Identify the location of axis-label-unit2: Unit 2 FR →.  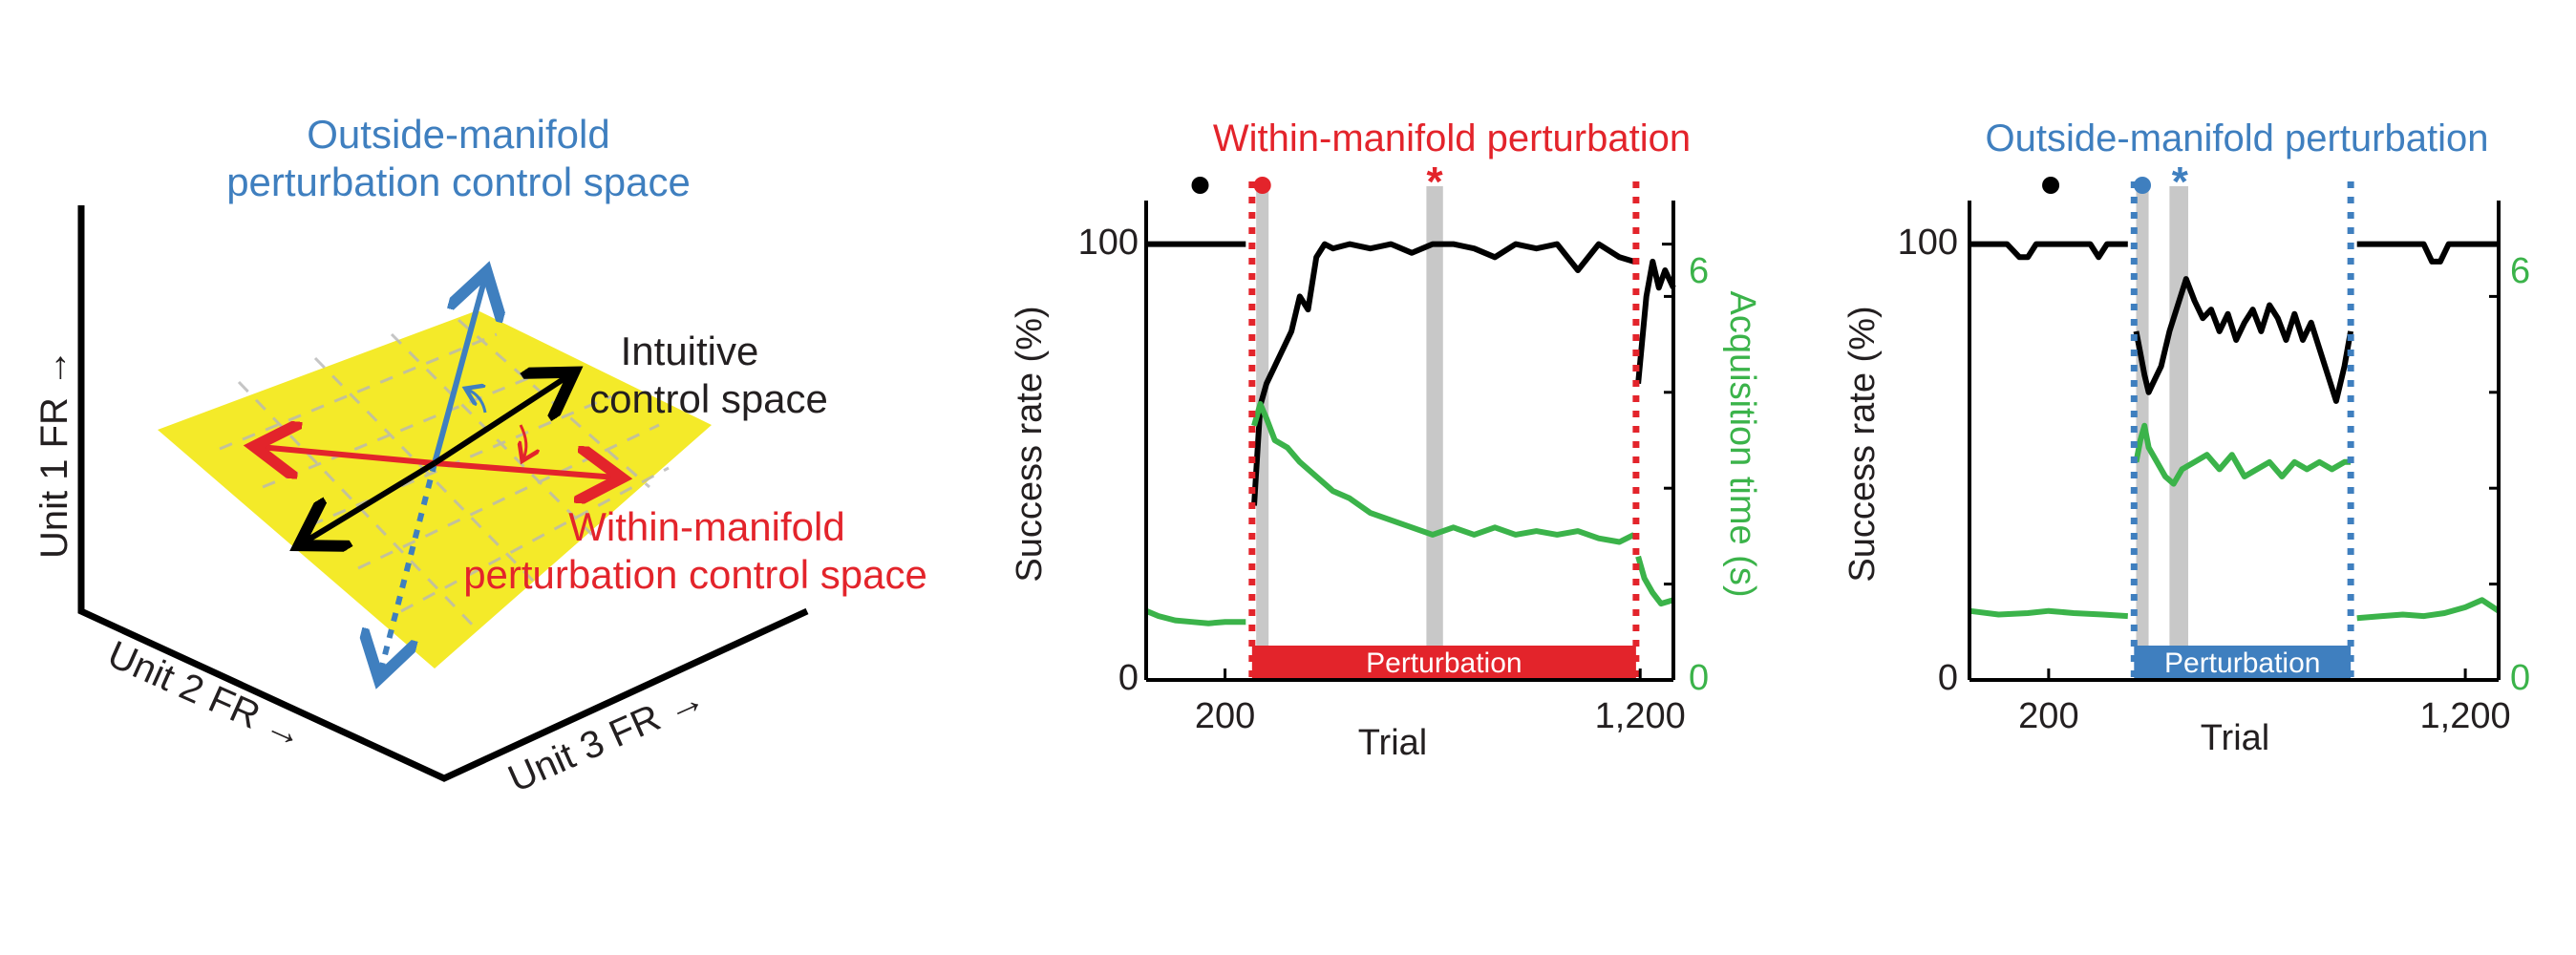
(205, 695).